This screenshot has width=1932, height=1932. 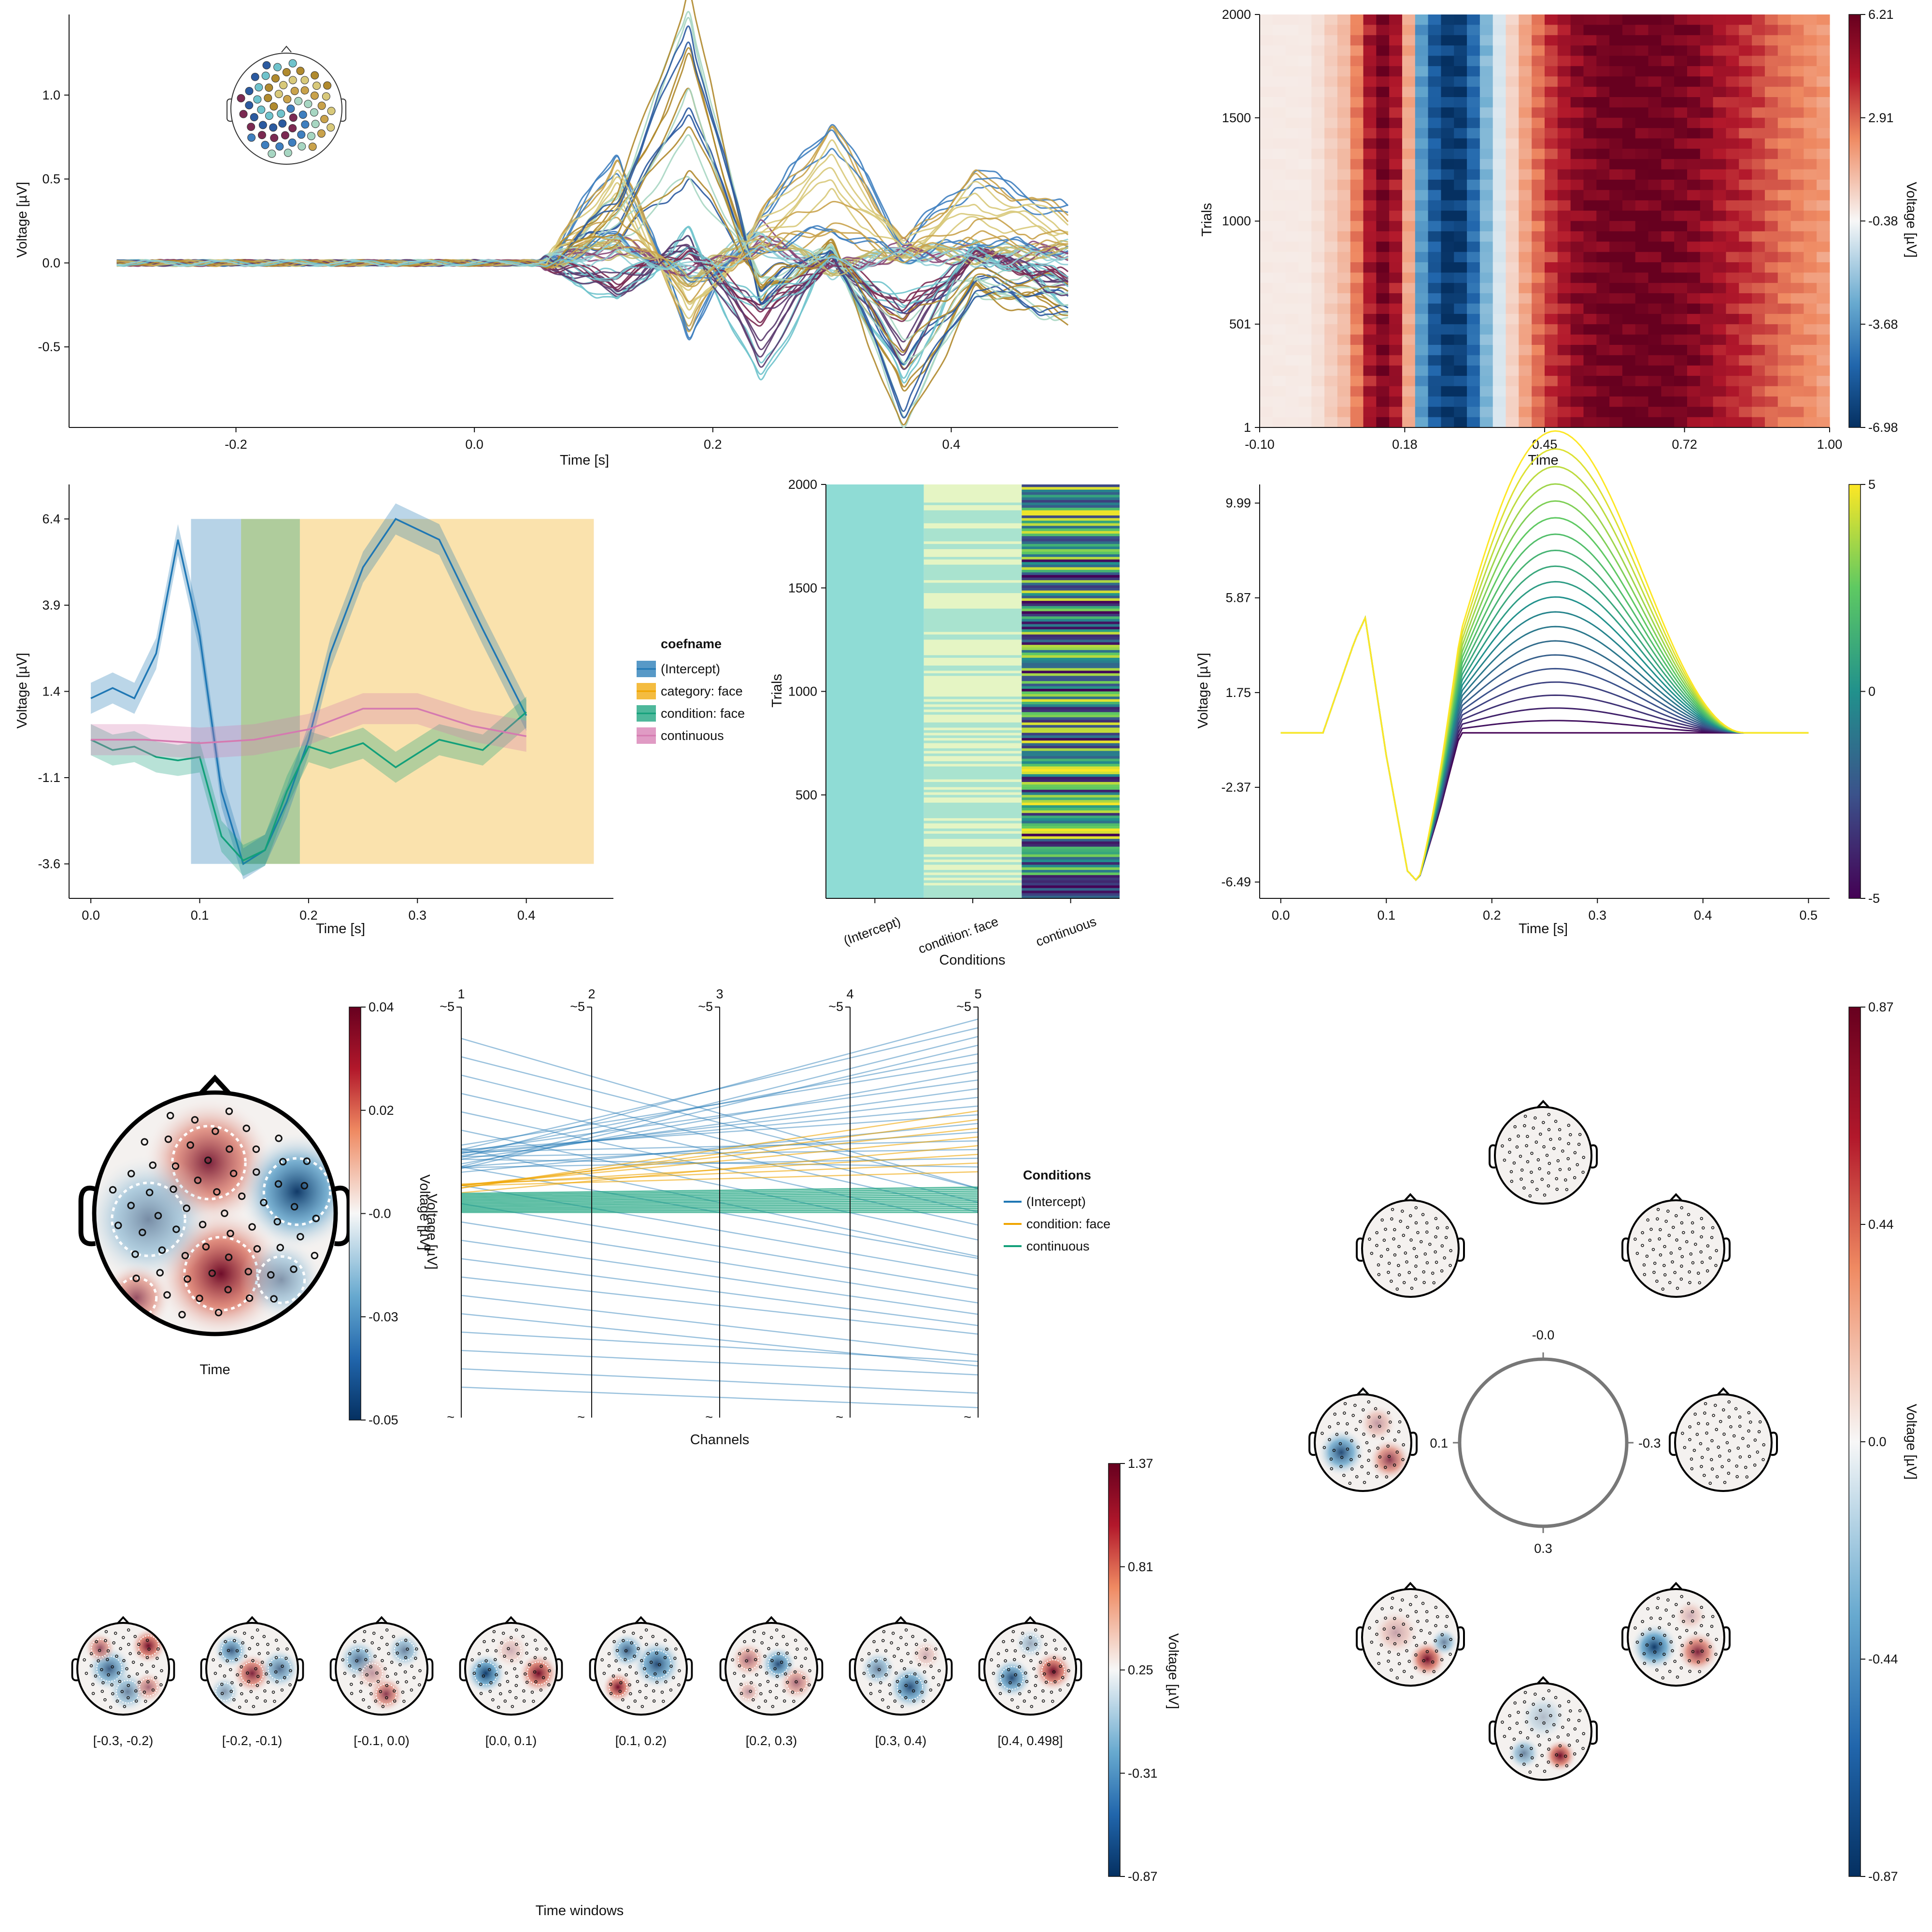 What do you see at coordinates (252, 1740) in the screenshot?
I see `toposeries-window-label: [-0.2, -0.1)` at bounding box center [252, 1740].